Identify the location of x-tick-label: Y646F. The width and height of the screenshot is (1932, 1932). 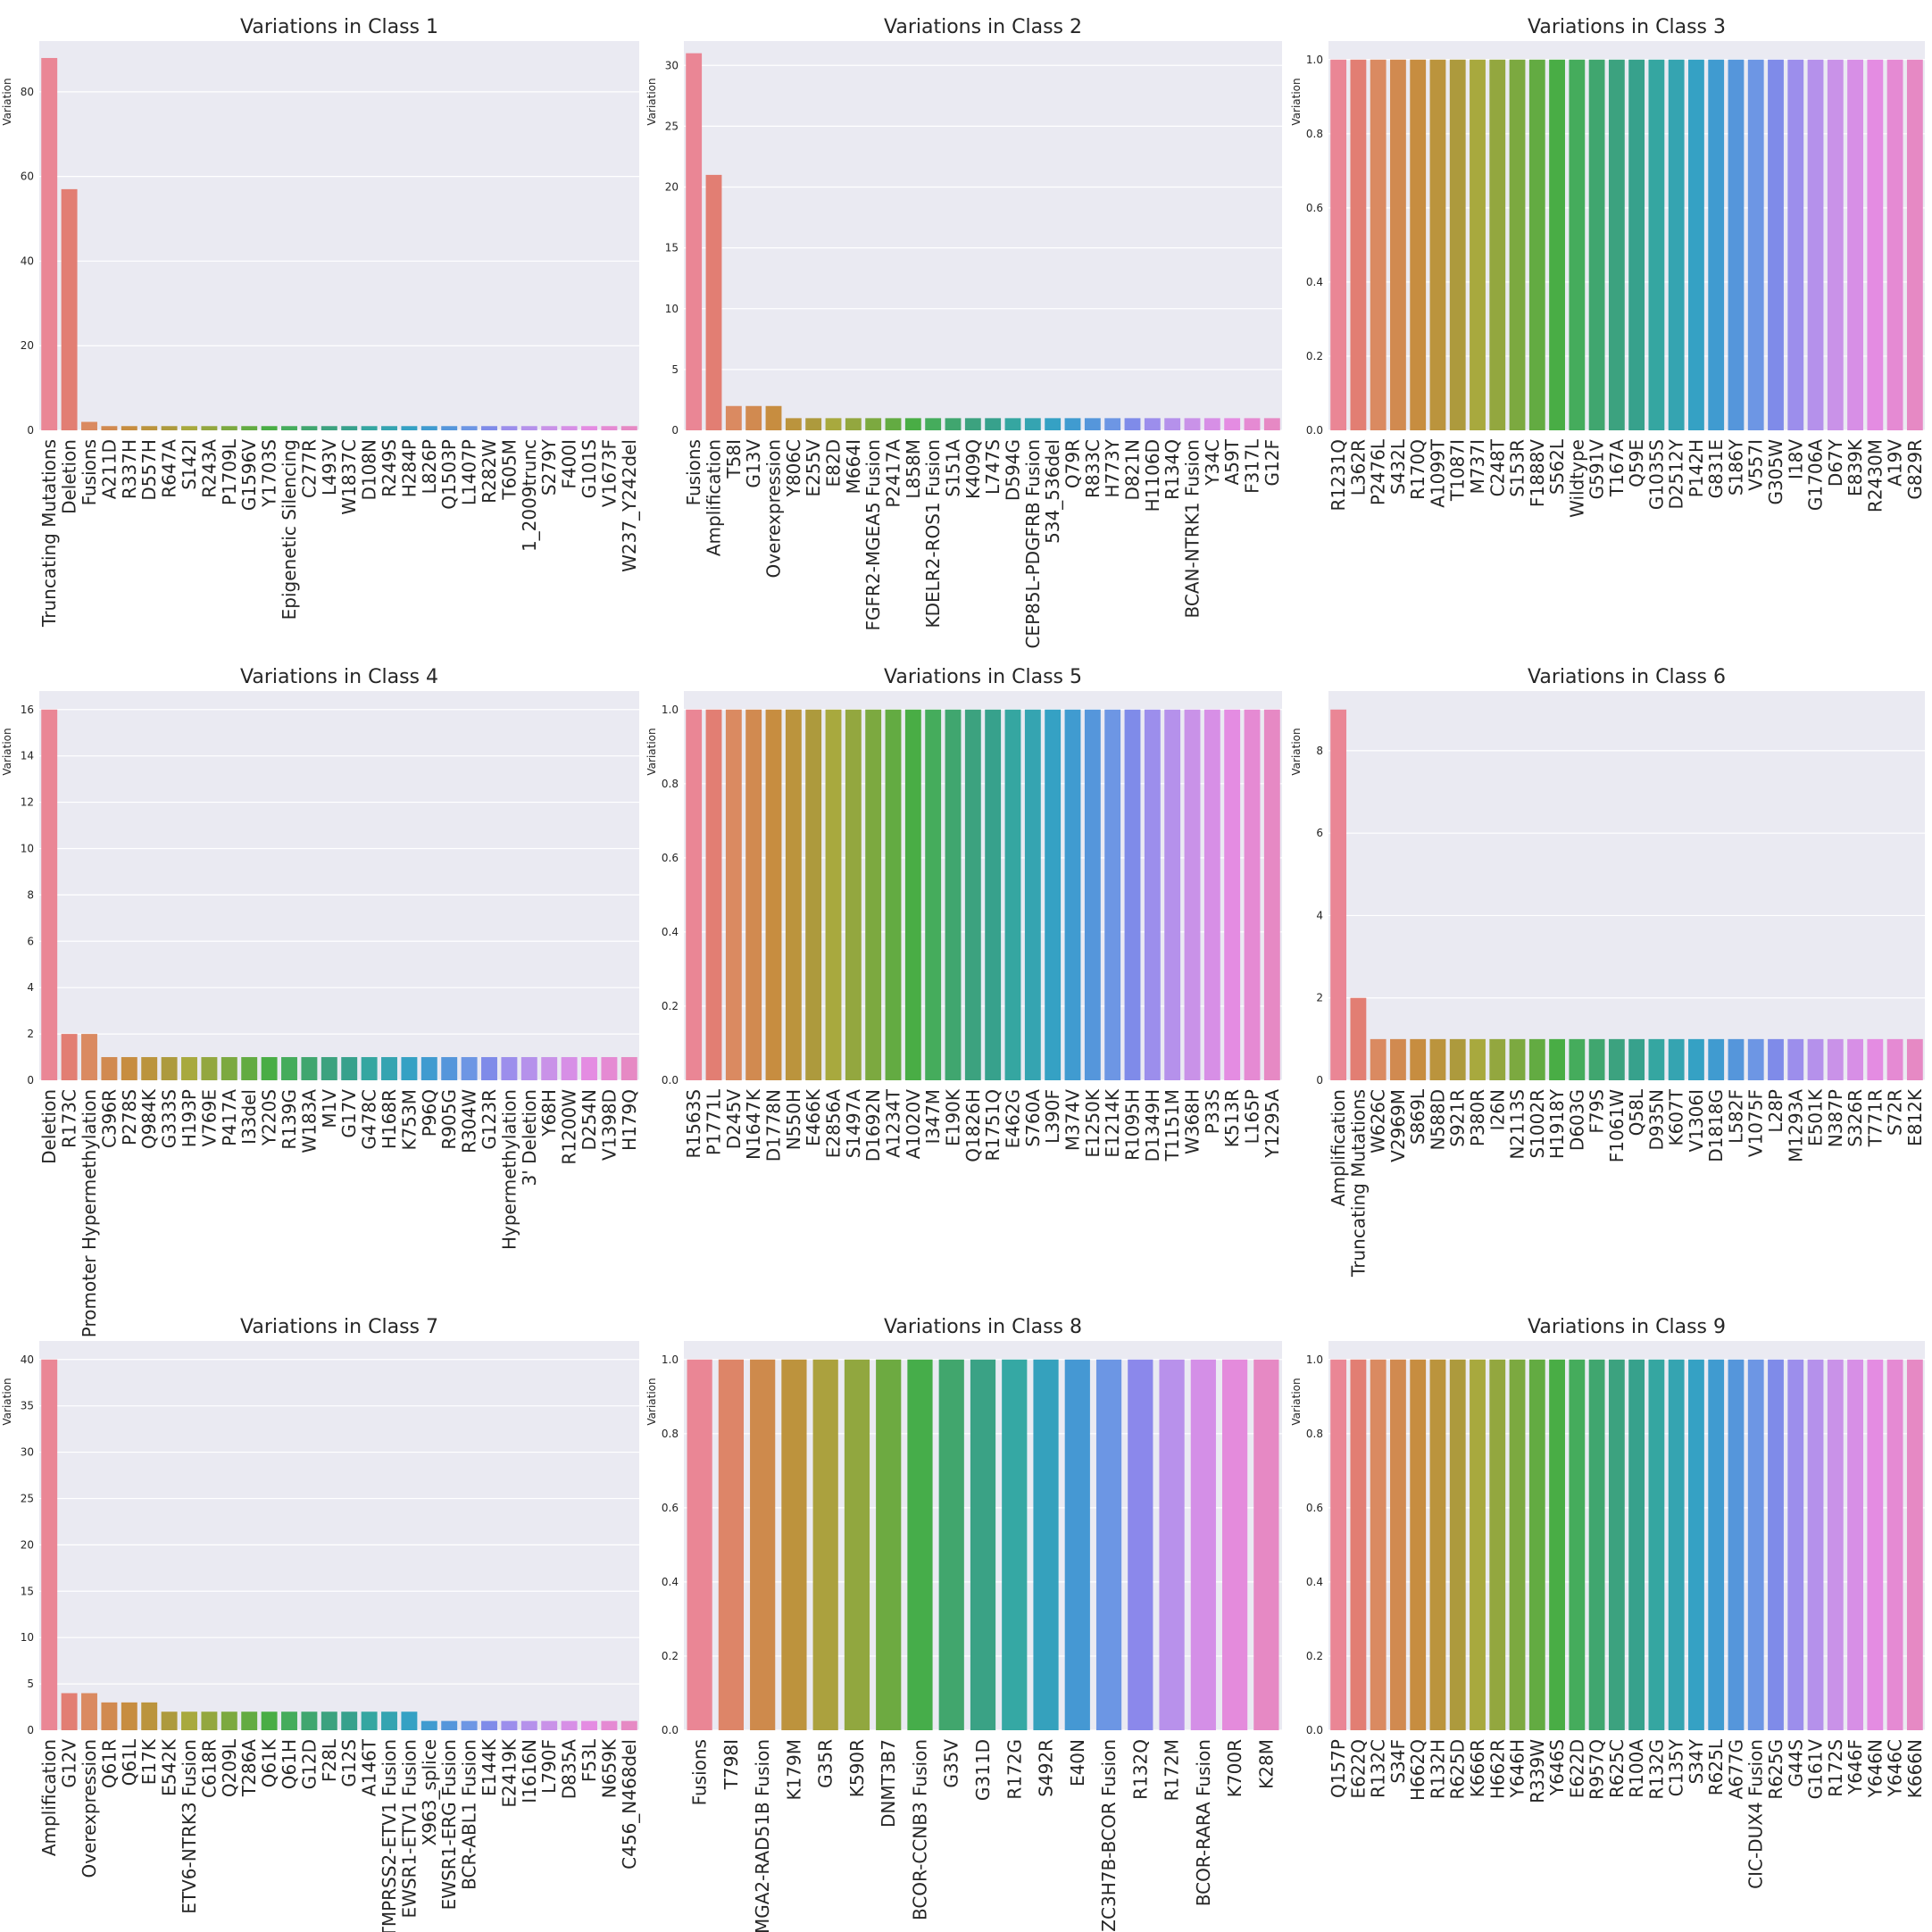
(1855, 1767).